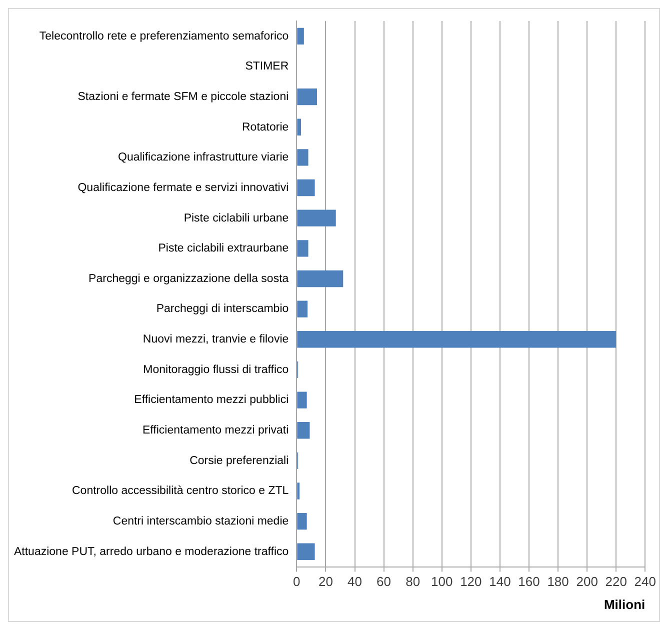 This screenshot has height=628, width=667. Describe the element at coordinates (203, 158) in the screenshot. I see `y-tick-label: Qualificazione infrastrutture viarie` at that location.